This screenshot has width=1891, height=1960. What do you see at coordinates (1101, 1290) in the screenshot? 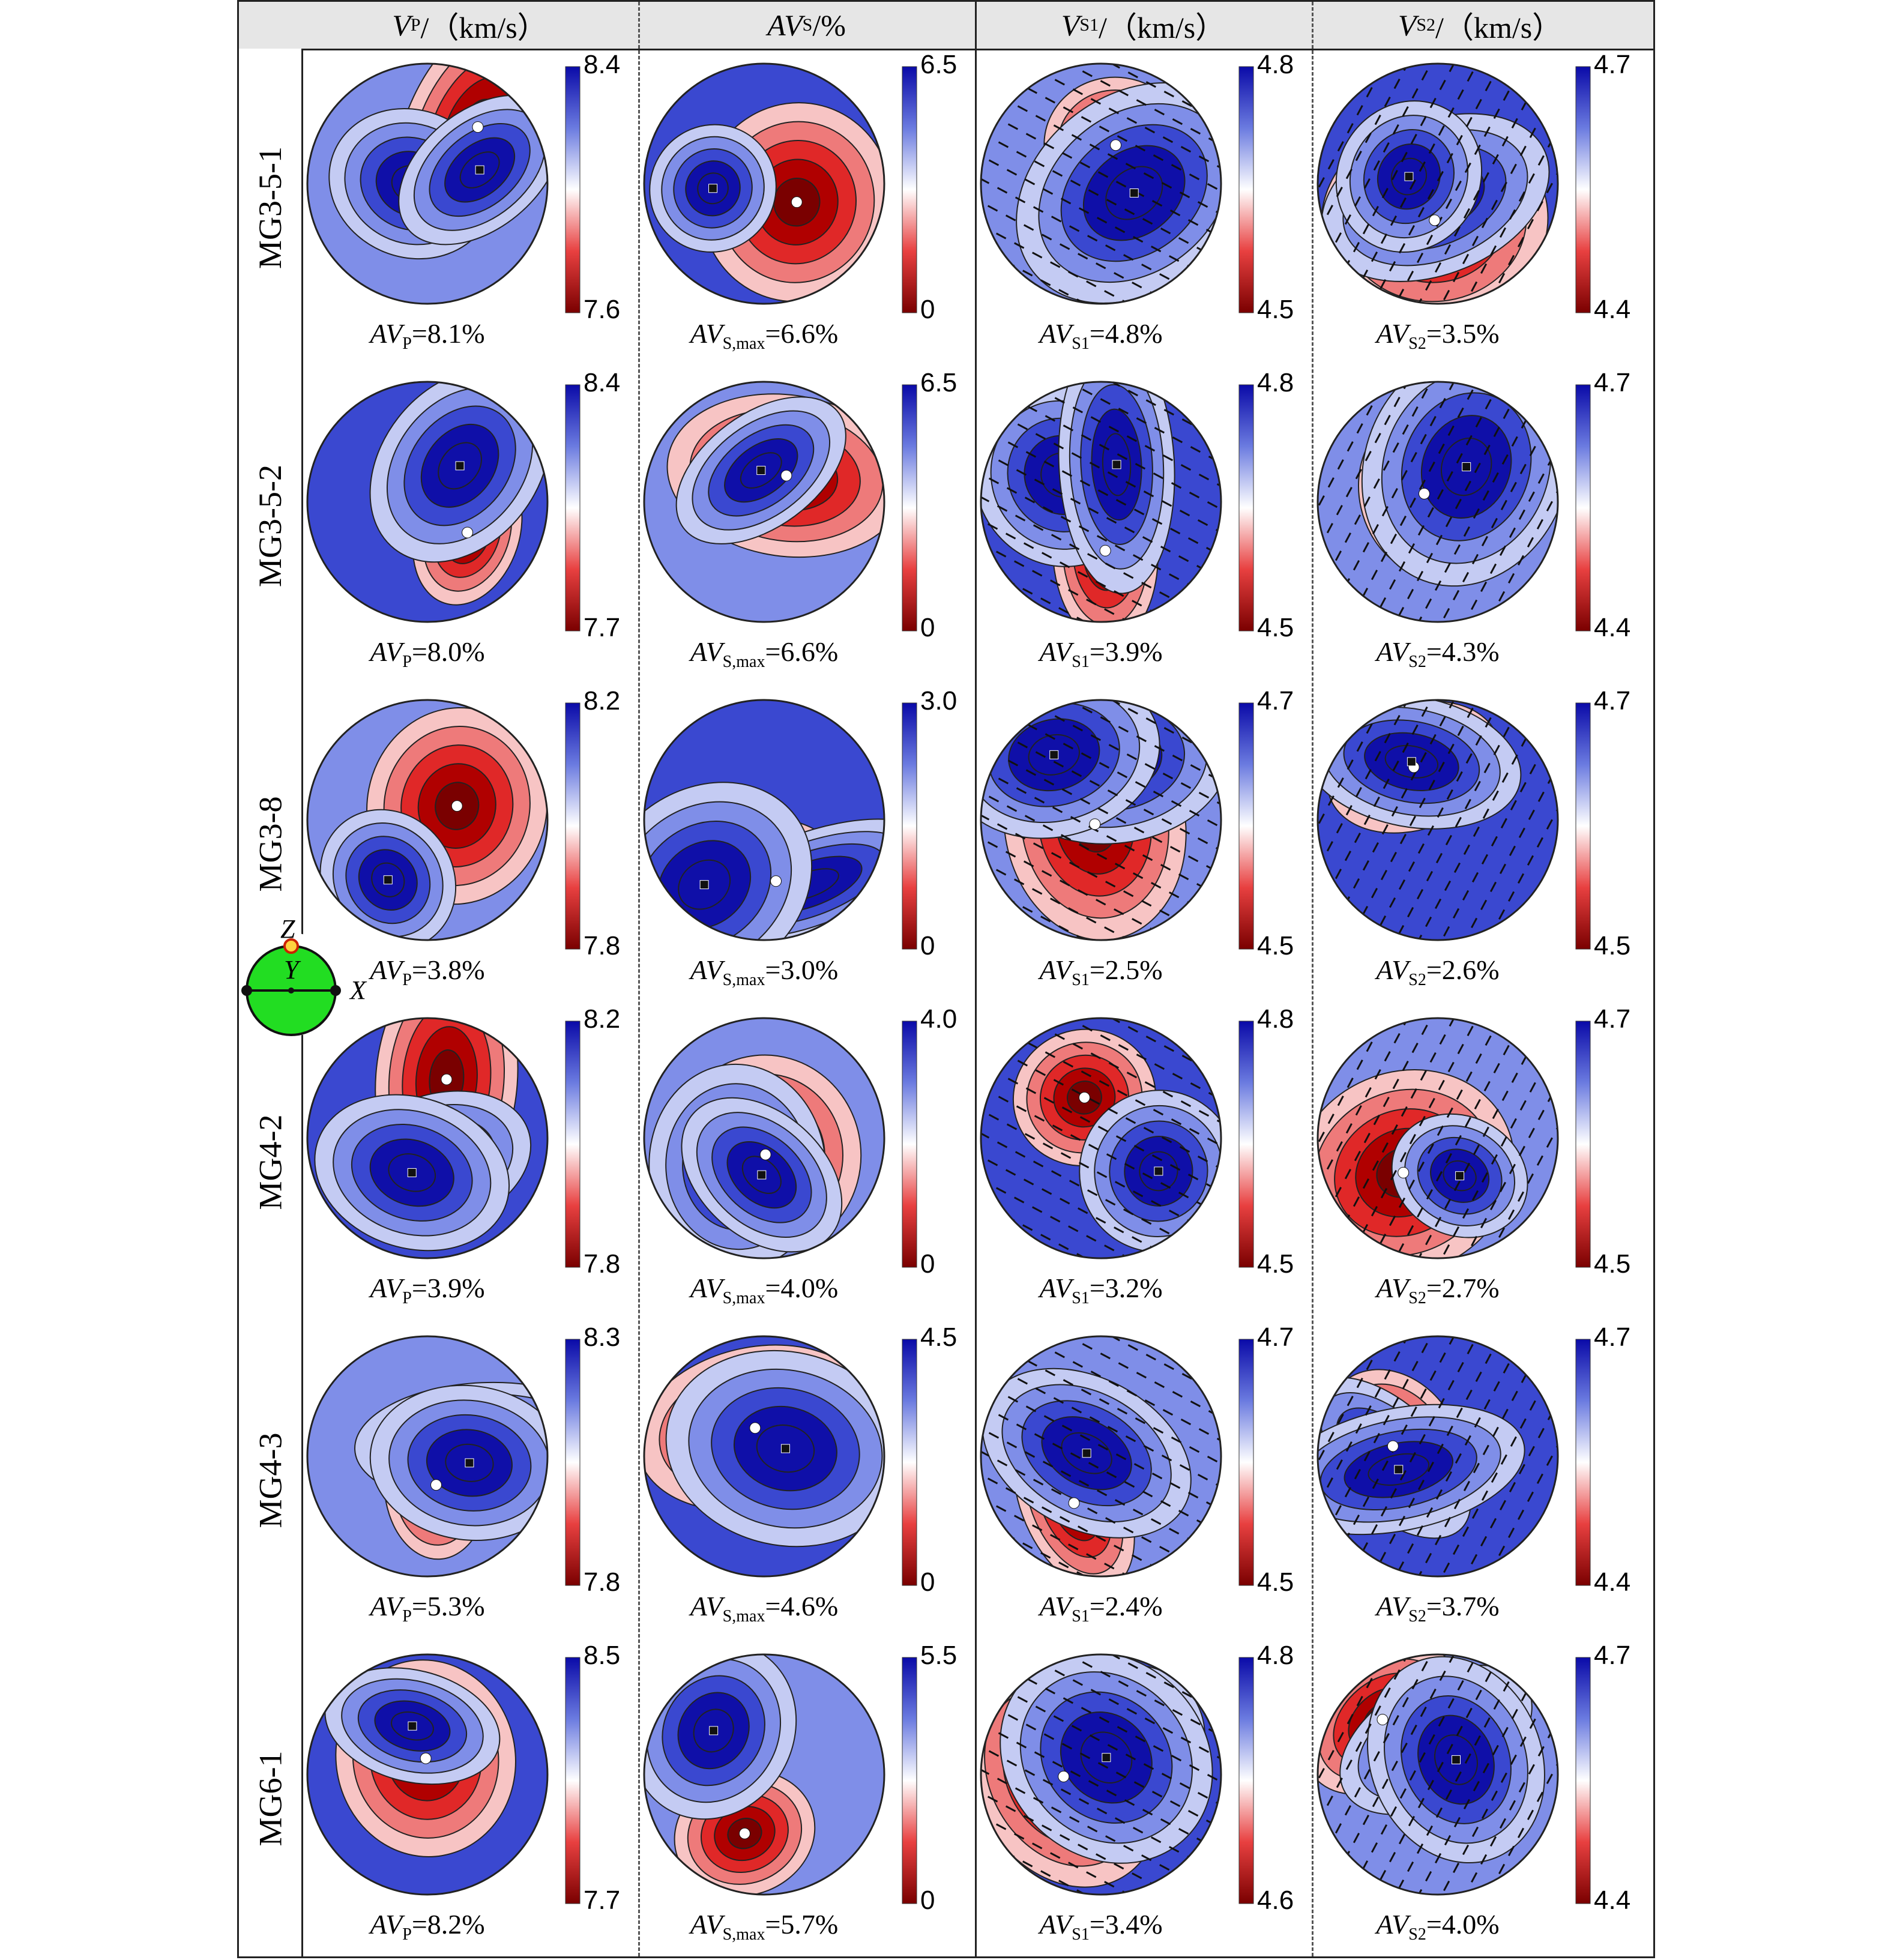
I see `anisotropy-caption: AVS1=3.2%` at bounding box center [1101, 1290].